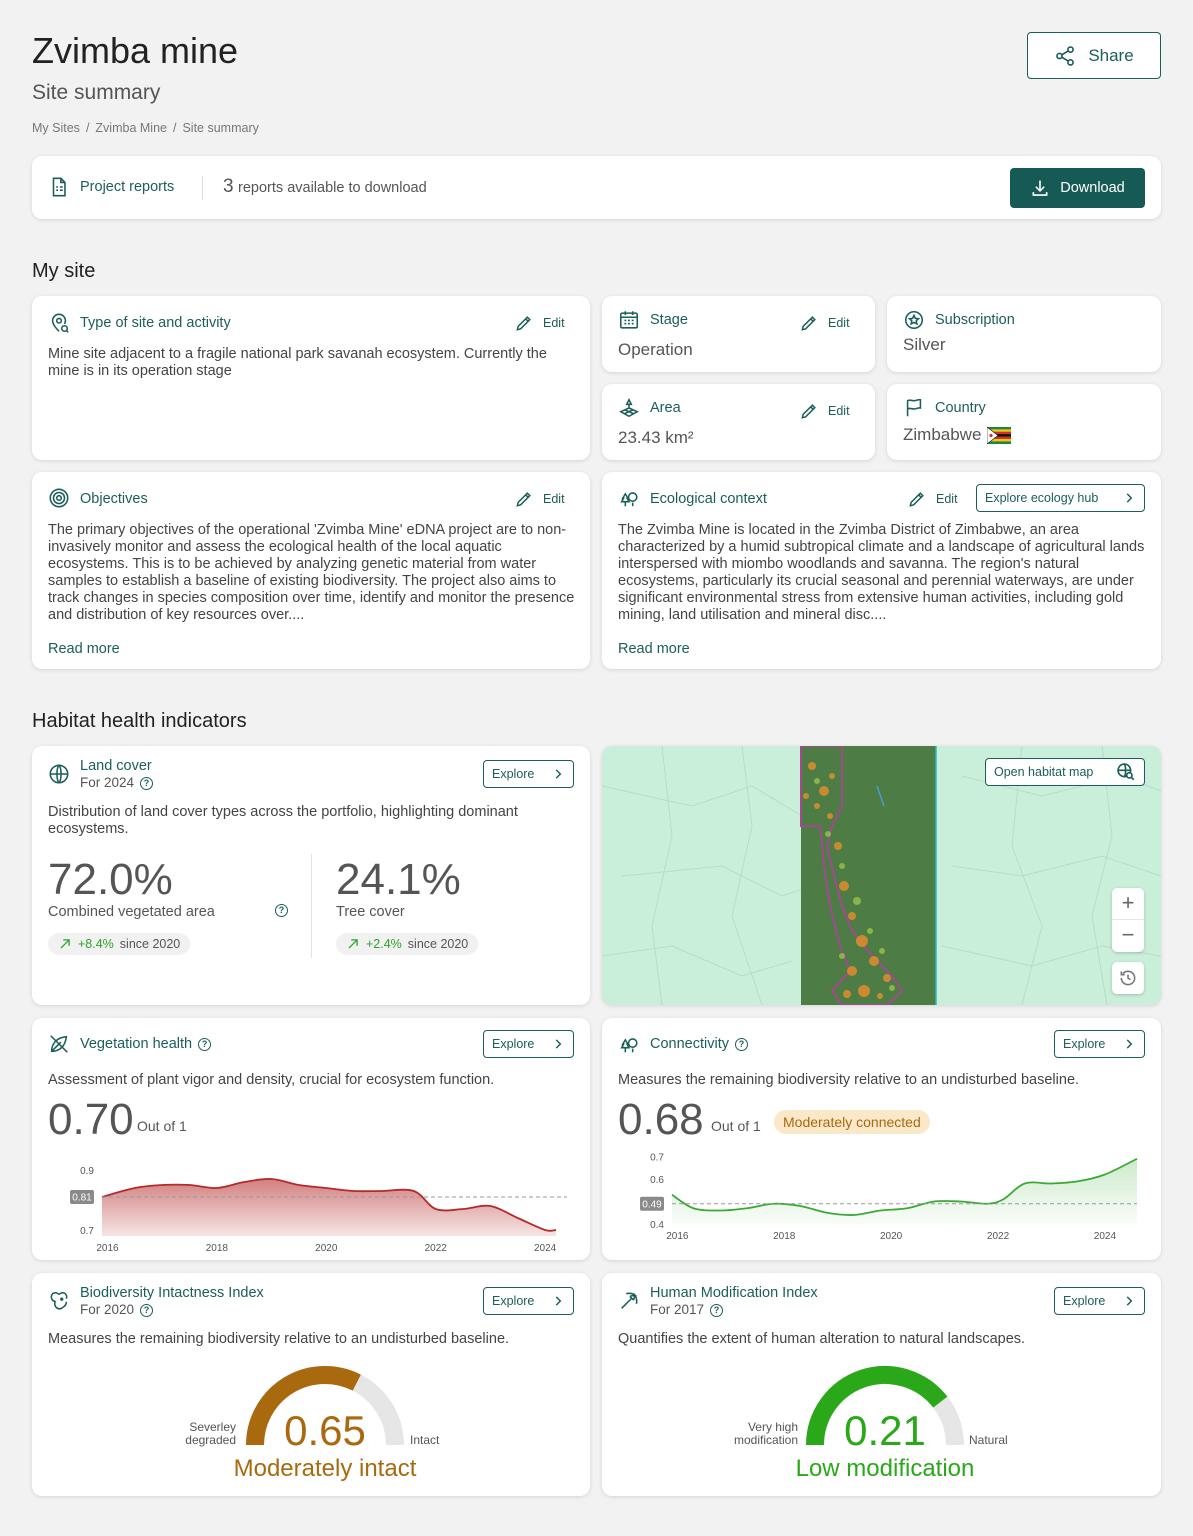  Describe the element at coordinates (932, 499) in the screenshot. I see `edit-ecology-button: Edit` at that location.